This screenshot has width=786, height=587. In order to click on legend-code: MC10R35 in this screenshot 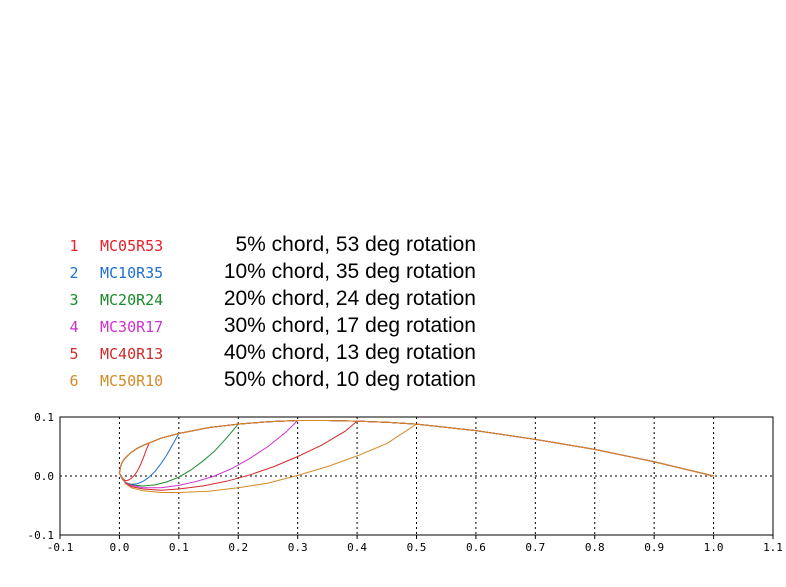, I will do `click(131, 273)`.